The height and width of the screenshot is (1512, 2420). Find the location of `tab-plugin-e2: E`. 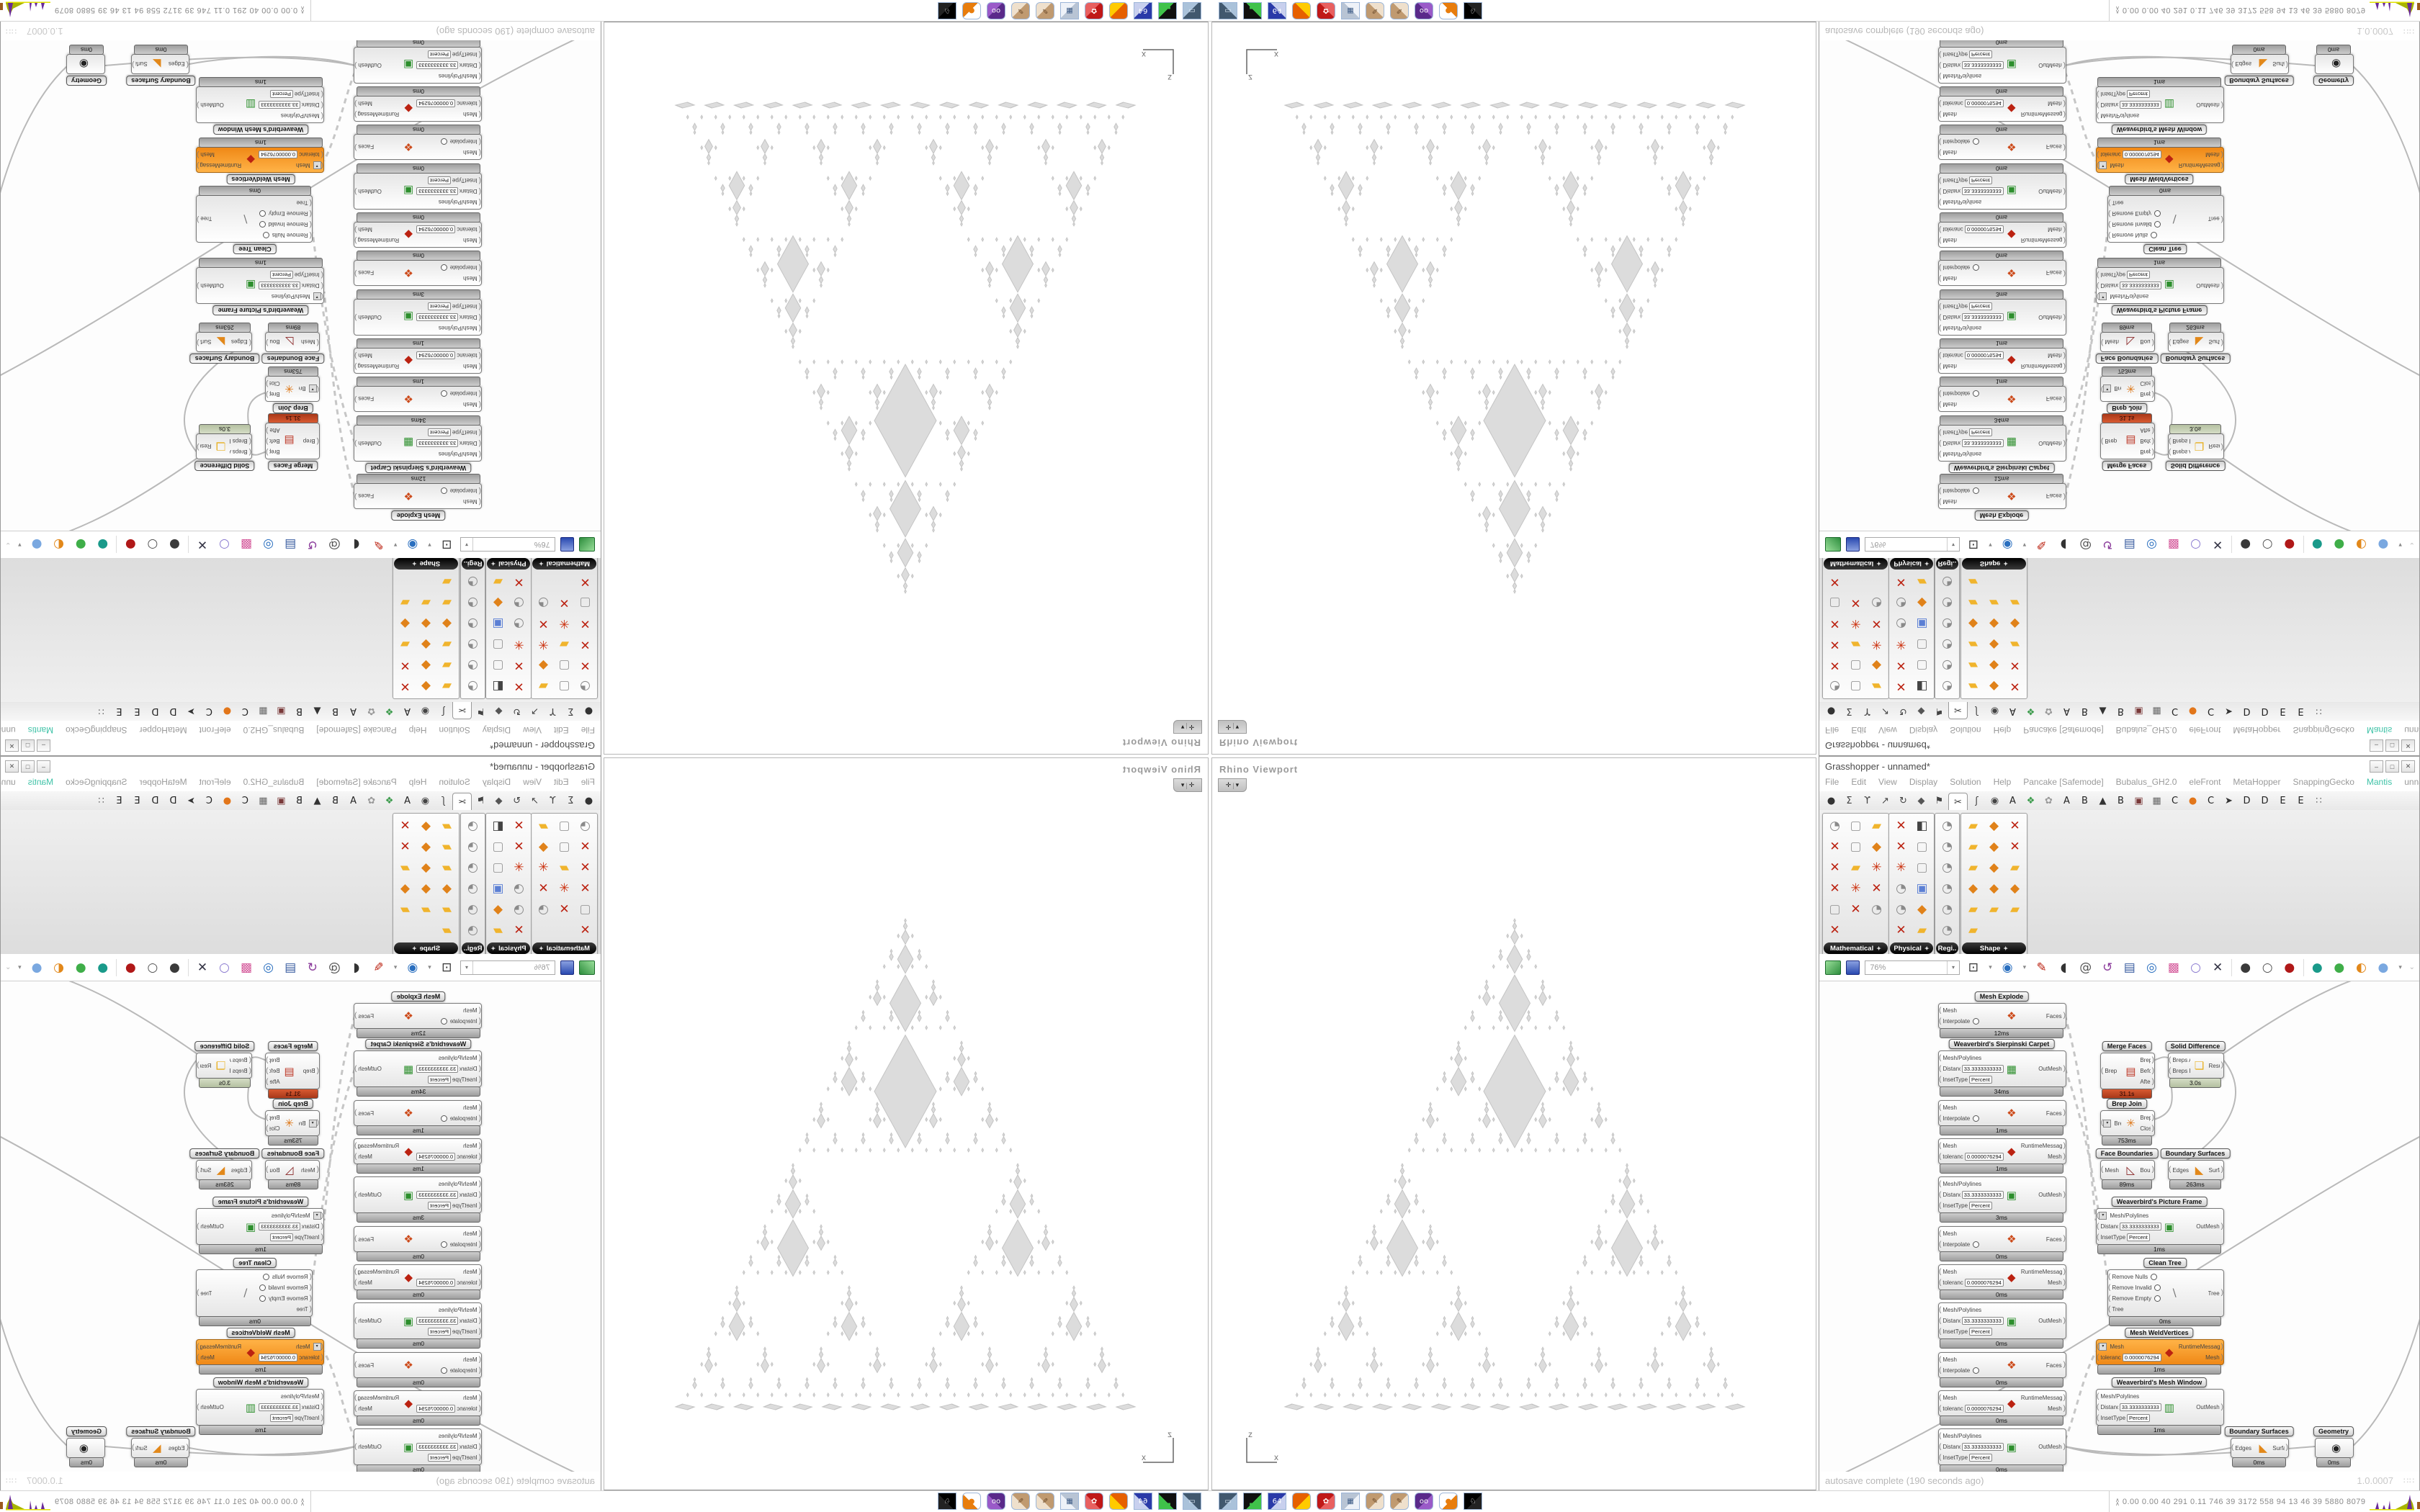

tab-plugin-e2: E is located at coordinates (2301, 711).